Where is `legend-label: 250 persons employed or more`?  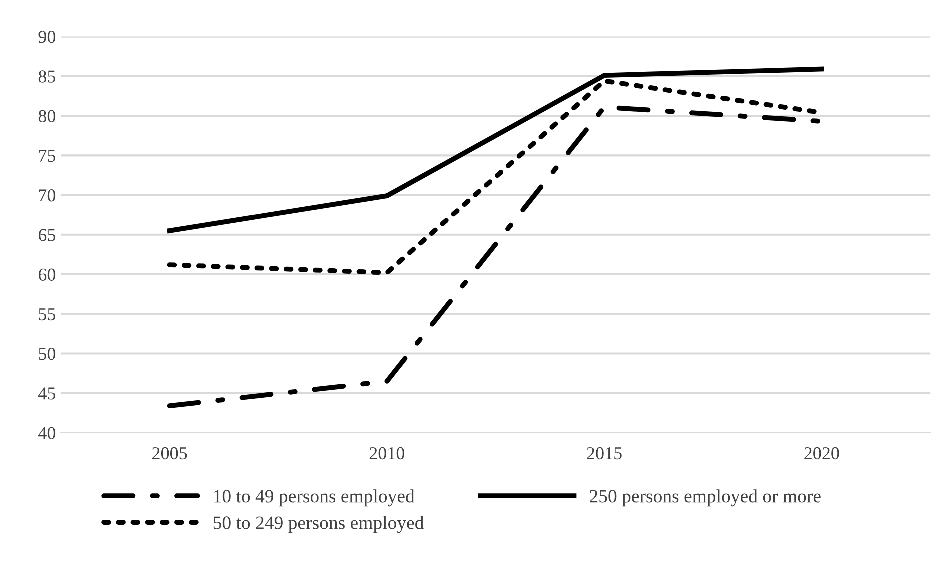
legend-label: 250 persons employed or more is located at coordinates (705, 498).